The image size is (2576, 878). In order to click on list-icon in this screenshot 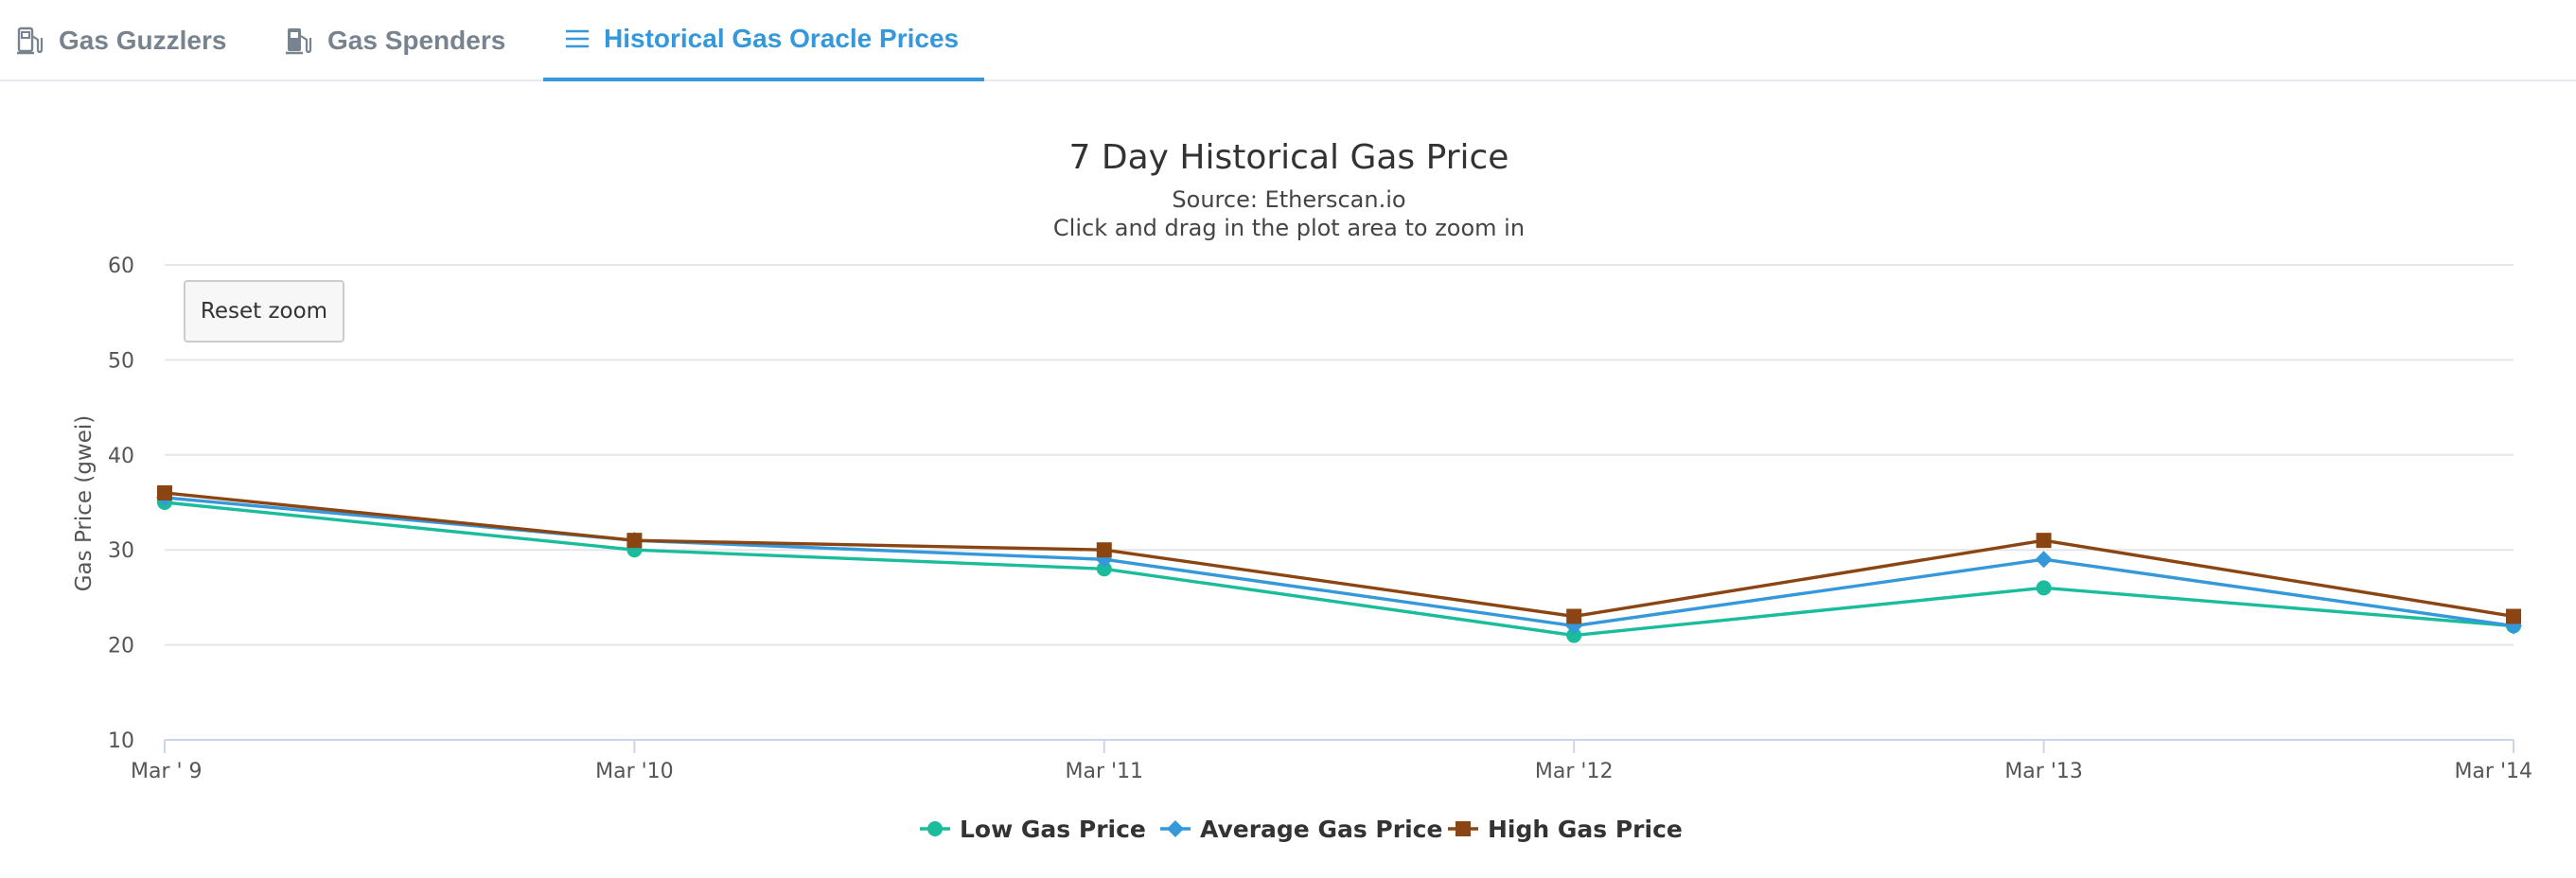, I will do `click(577, 38)`.